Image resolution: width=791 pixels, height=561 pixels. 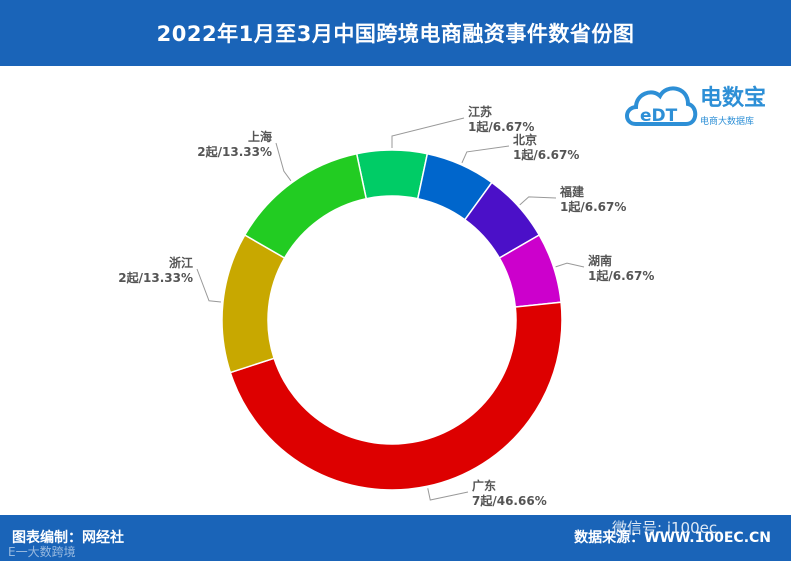 I want to click on logo-brand: 电数宝, so click(x=733, y=98).